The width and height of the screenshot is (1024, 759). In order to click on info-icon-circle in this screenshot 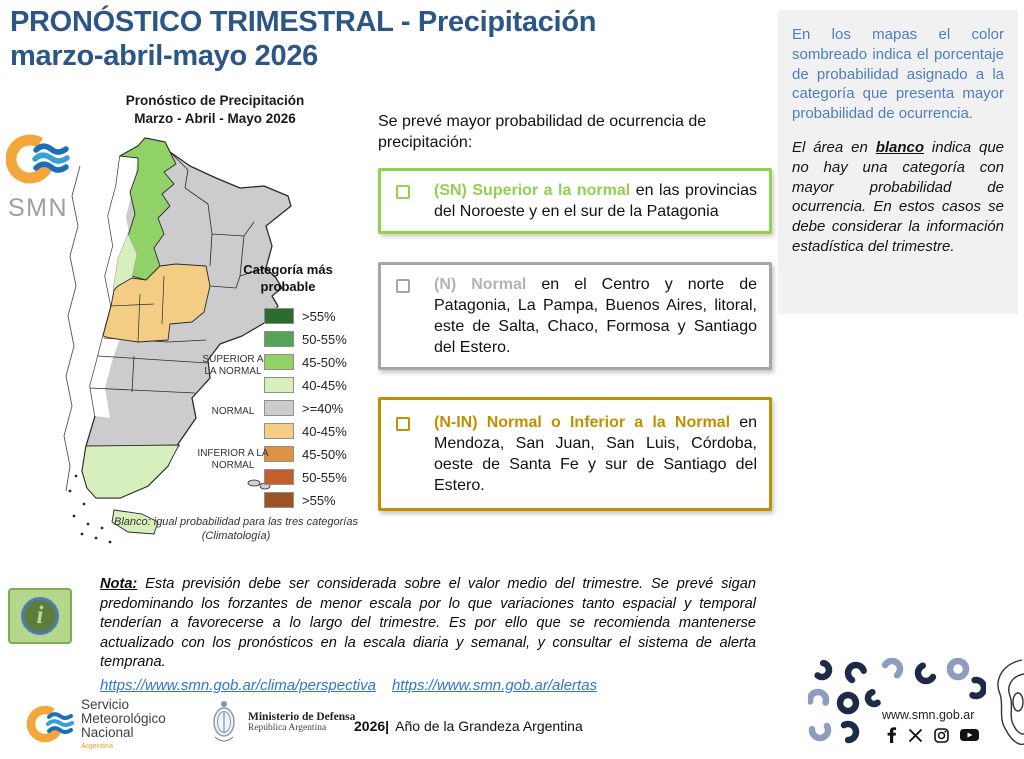, I will do `click(40, 616)`.